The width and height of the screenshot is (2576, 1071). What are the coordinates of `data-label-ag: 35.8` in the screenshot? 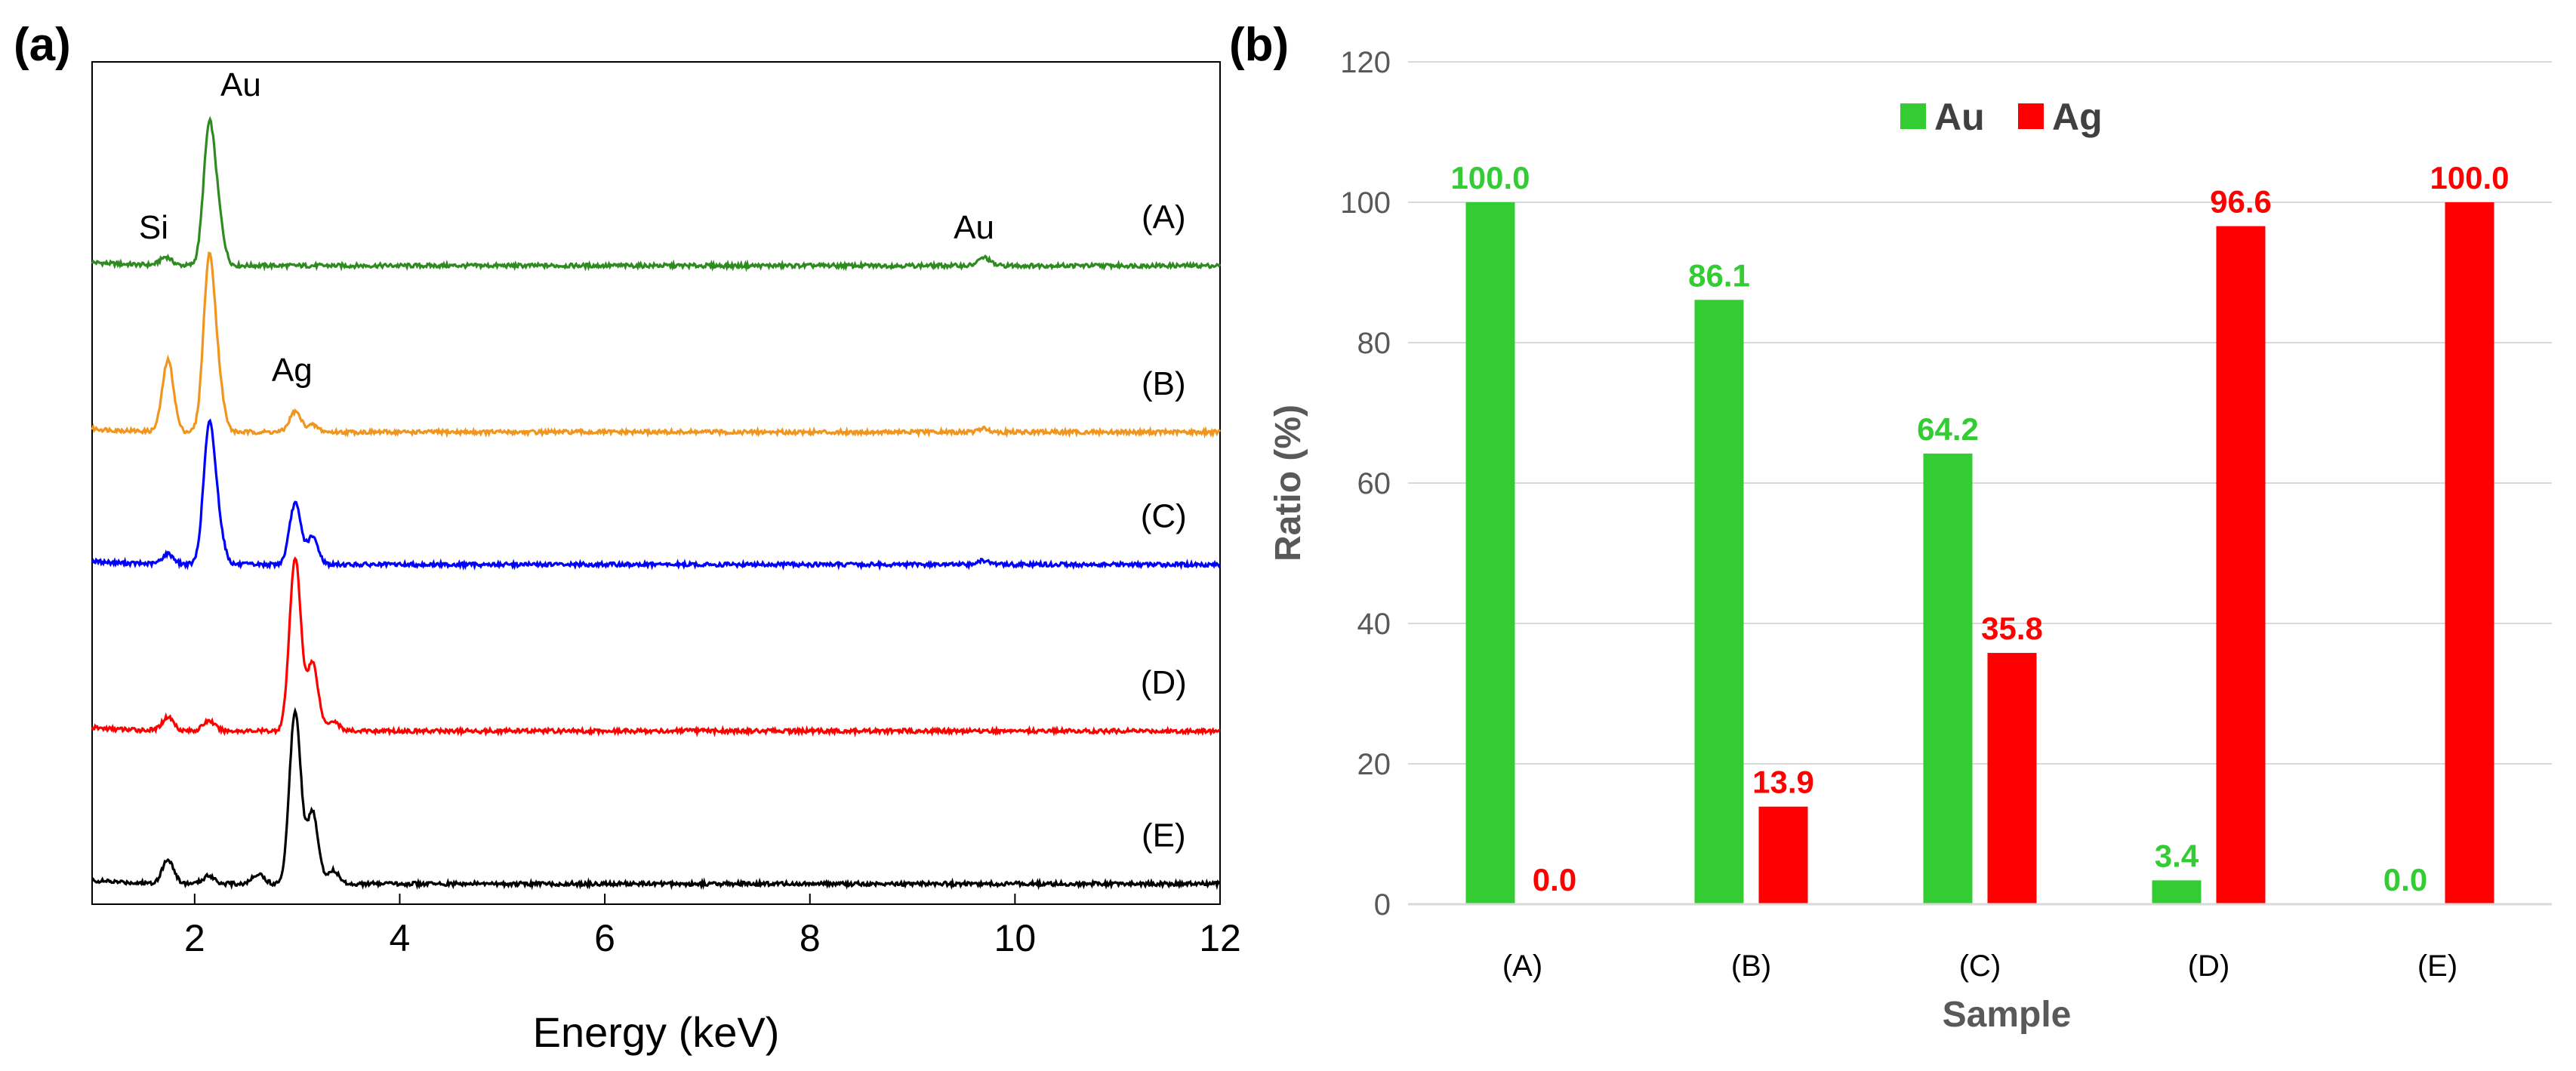 It's located at (2012, 628).